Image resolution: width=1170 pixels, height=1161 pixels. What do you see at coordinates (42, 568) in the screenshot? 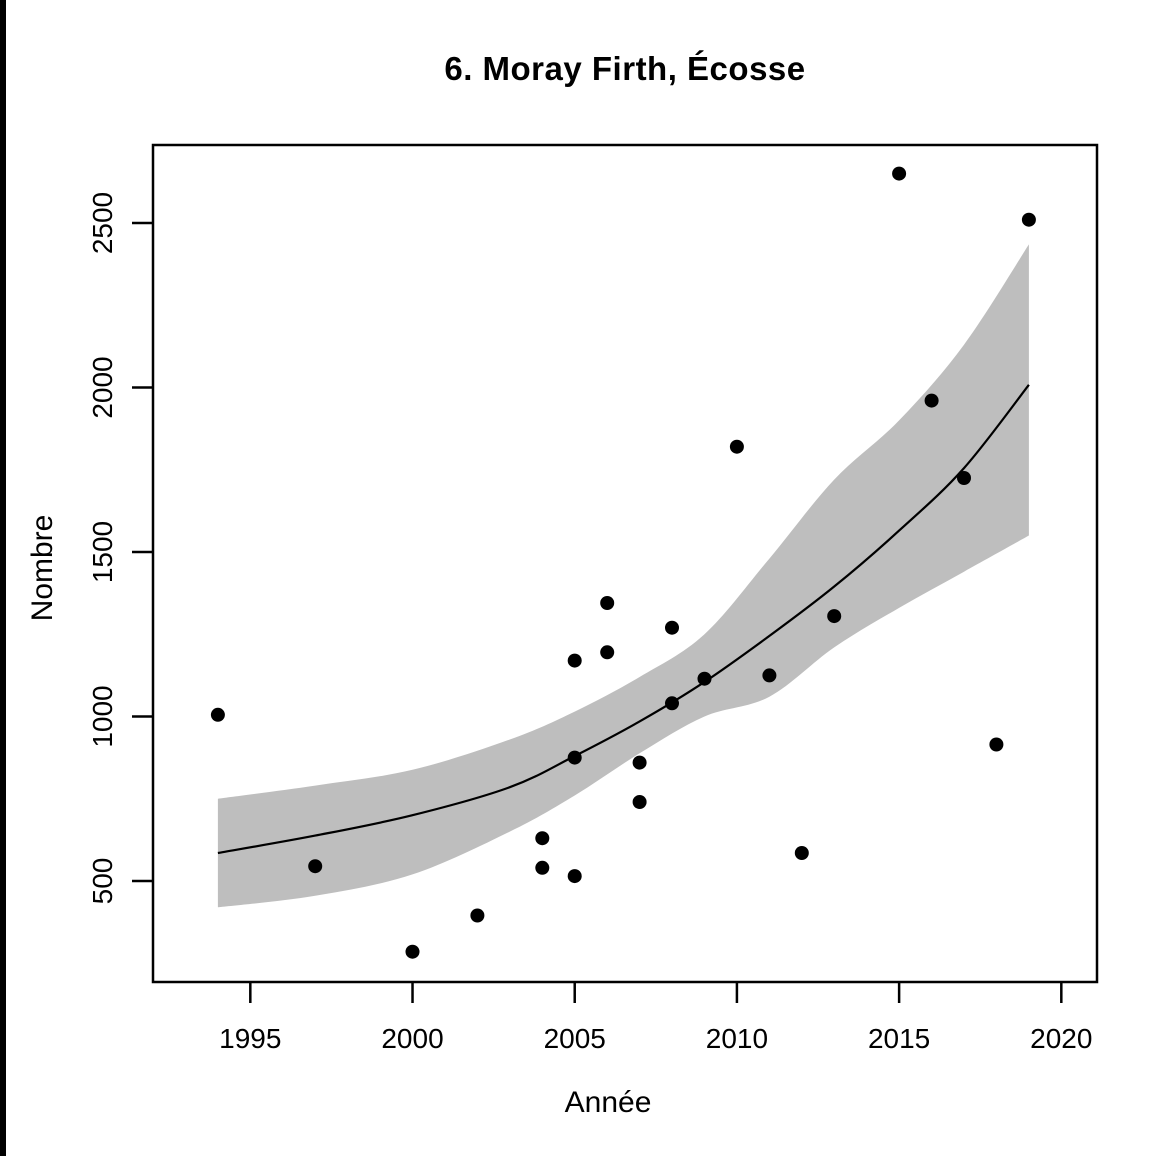
I see `y-axis-label: Nombre` at bounding box center [42, 568].